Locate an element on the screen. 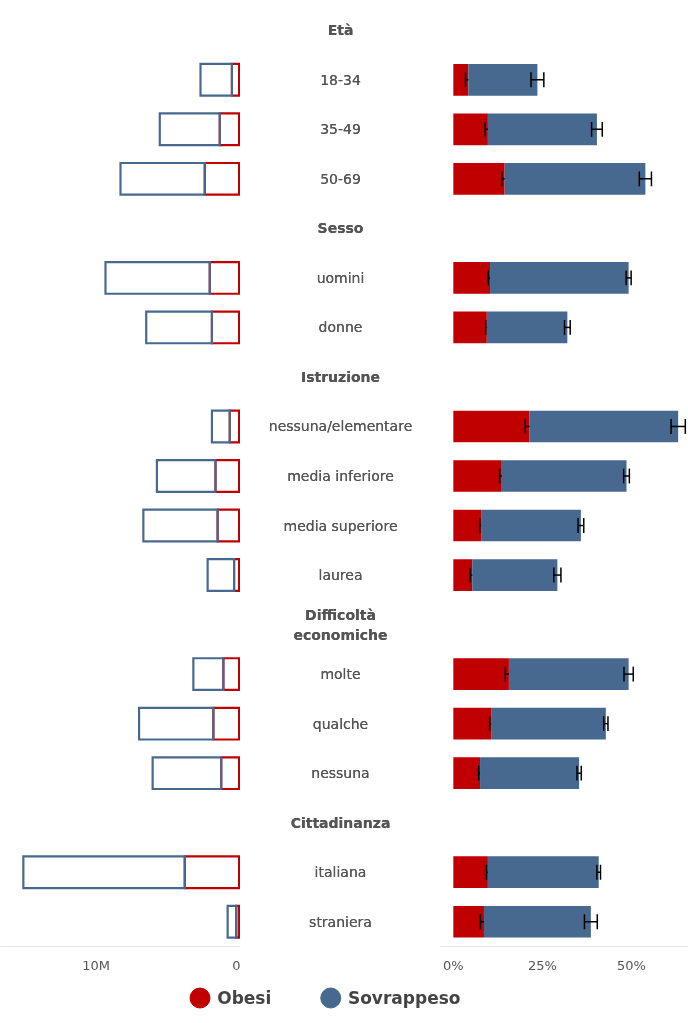  y-tick-label: italiana is located at coordinates (340, 872).